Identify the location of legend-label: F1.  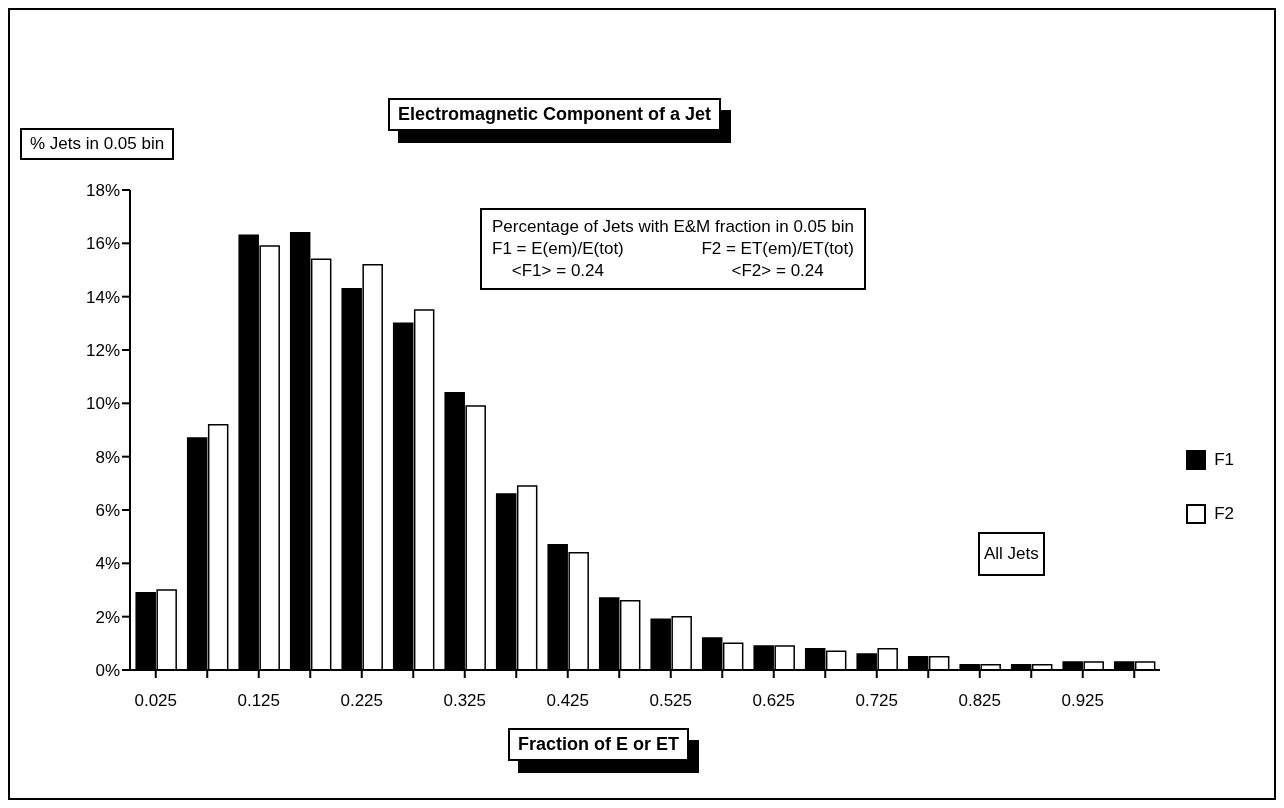
(1224, 460).